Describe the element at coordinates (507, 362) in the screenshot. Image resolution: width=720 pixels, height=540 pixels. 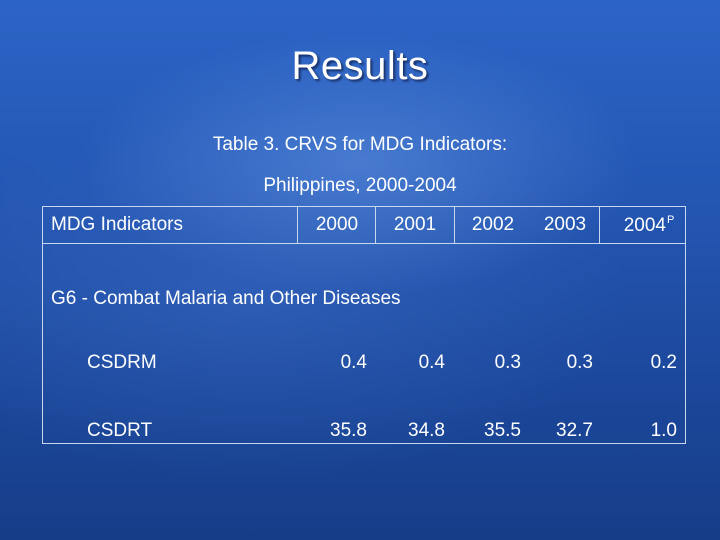
I see `cell-csdrm-2002: 0.3` at that location.